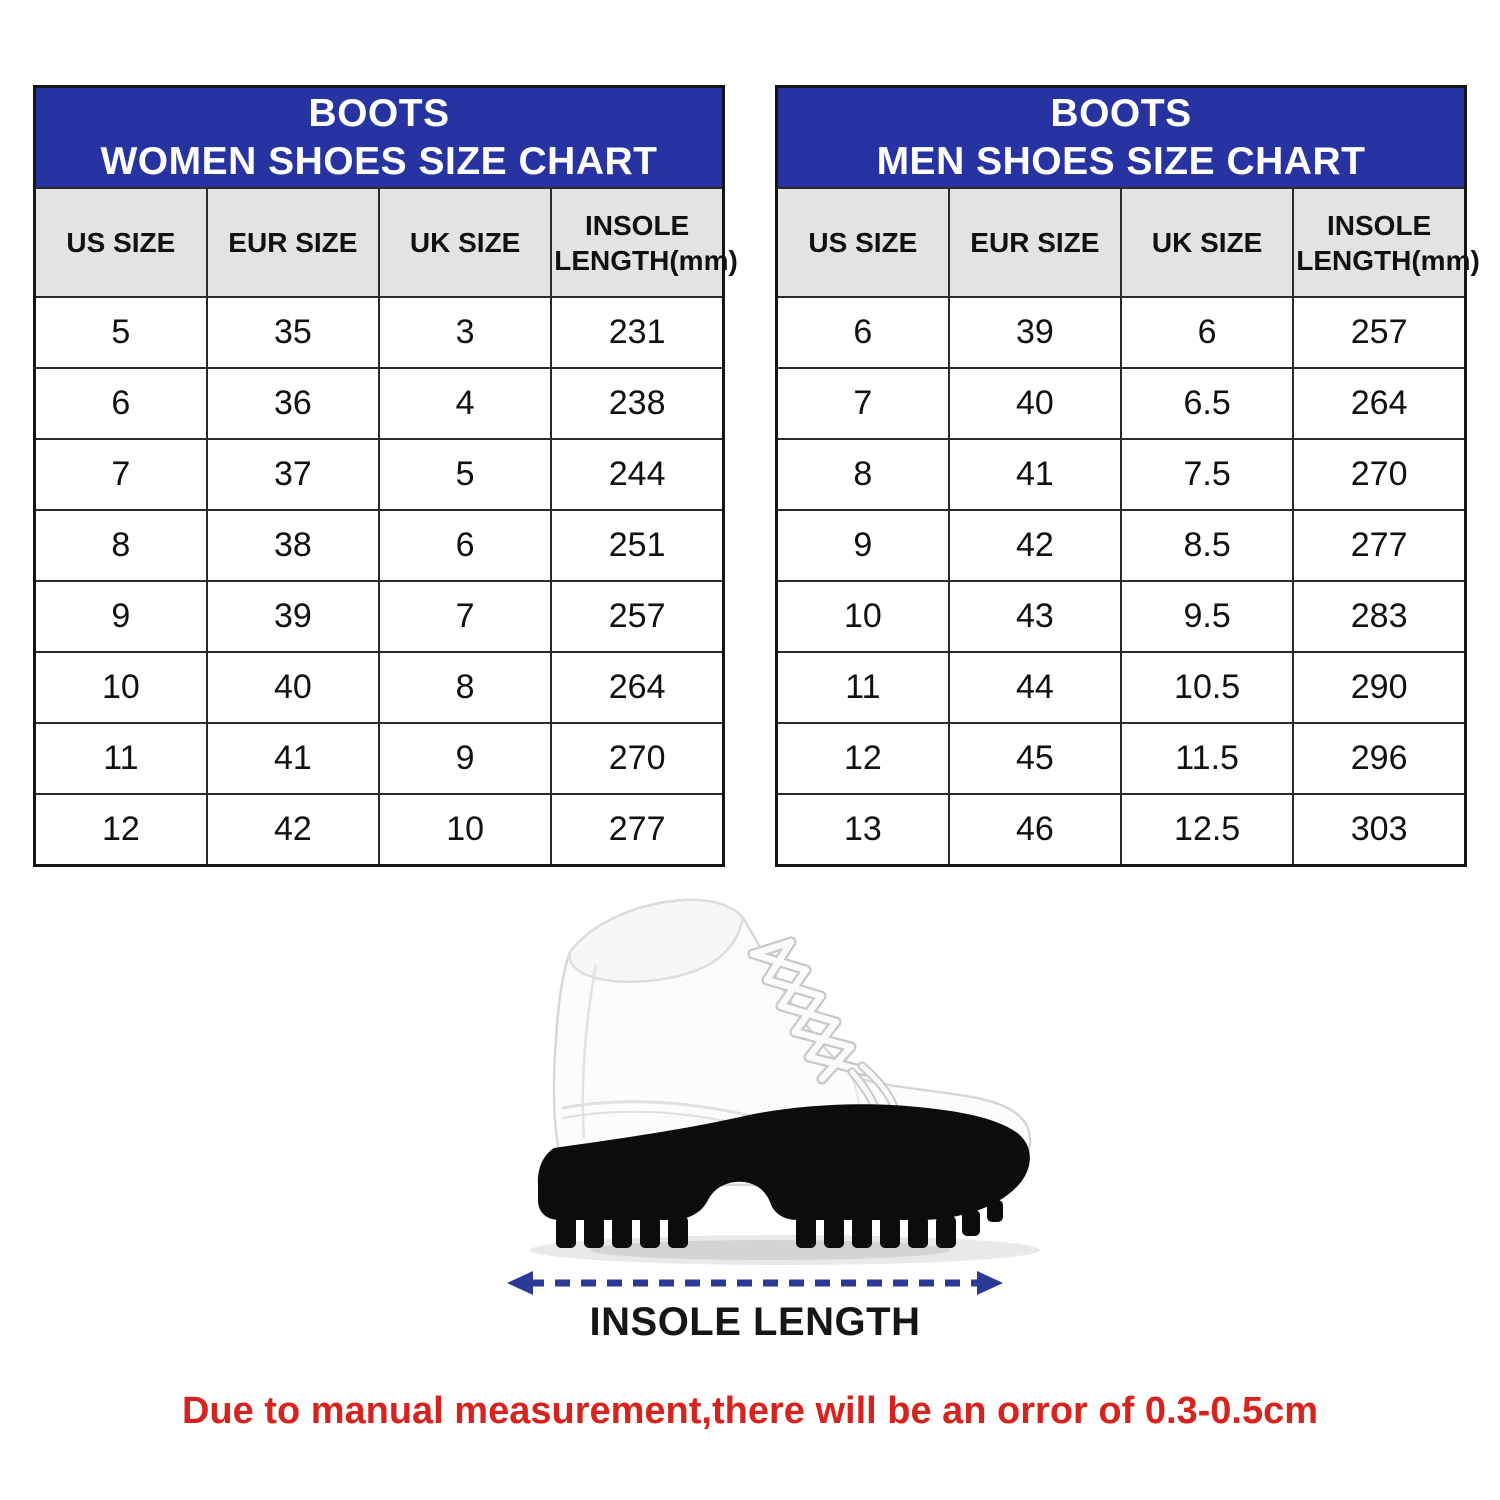 The image size is (1500, 1500). I want to click on table-cell: 45, so click(1035, 759).